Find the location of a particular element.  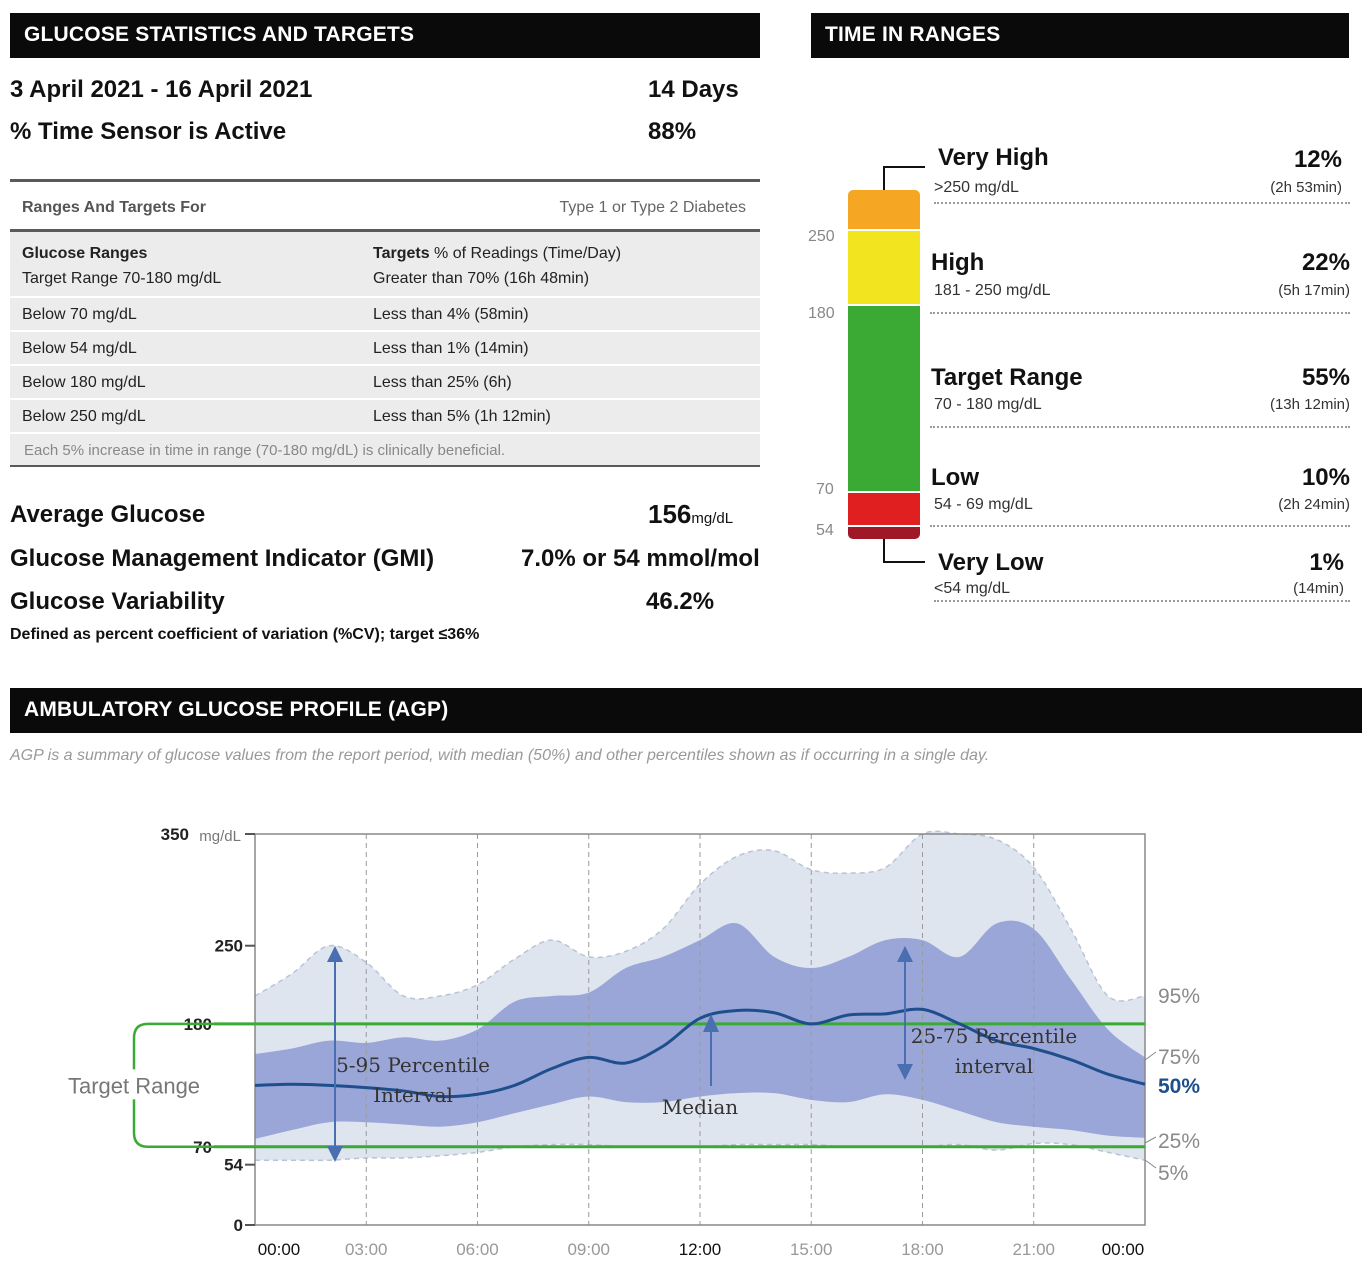

agp-x-tick-label: 03:00 is located at coordinates (366, 1249).